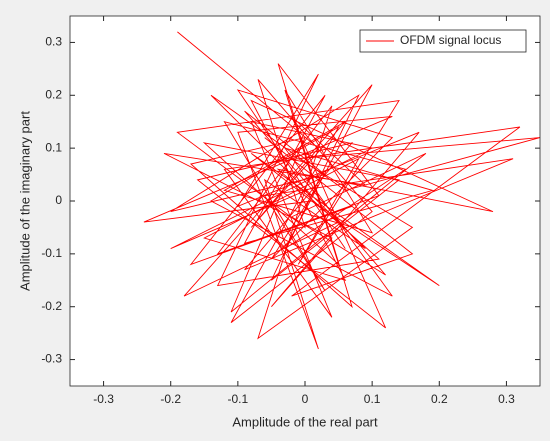 The image size is (550, 441). Describe the element at coordinates (305, 399) in the screenshot. I see `x-tick-label: 0` at that location.